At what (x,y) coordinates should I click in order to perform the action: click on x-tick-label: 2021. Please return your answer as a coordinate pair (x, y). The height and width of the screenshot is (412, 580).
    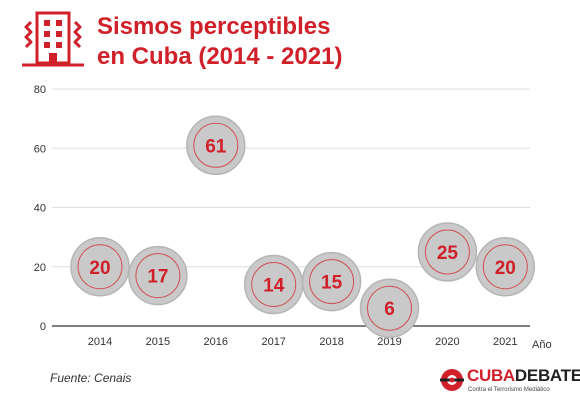
    Looking at the image, I should click on (505, 342).